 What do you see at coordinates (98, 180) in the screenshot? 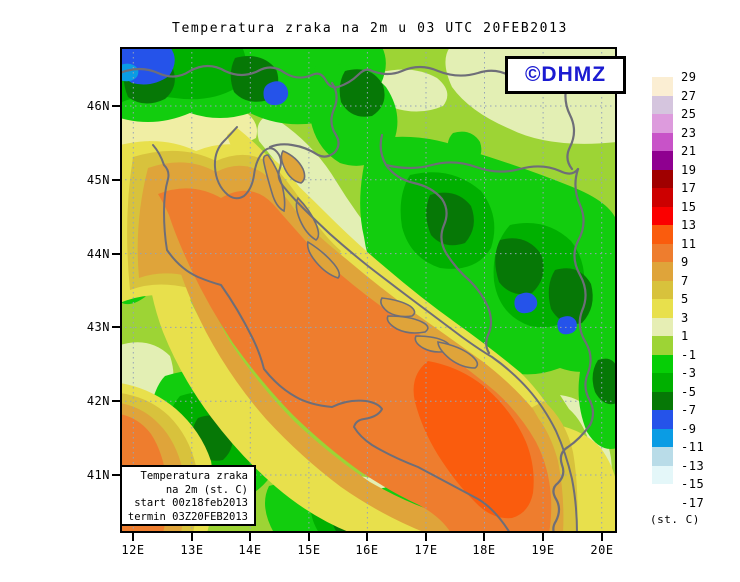
I see `lat-tick-label: 45N` at bounding box center [98, 180].